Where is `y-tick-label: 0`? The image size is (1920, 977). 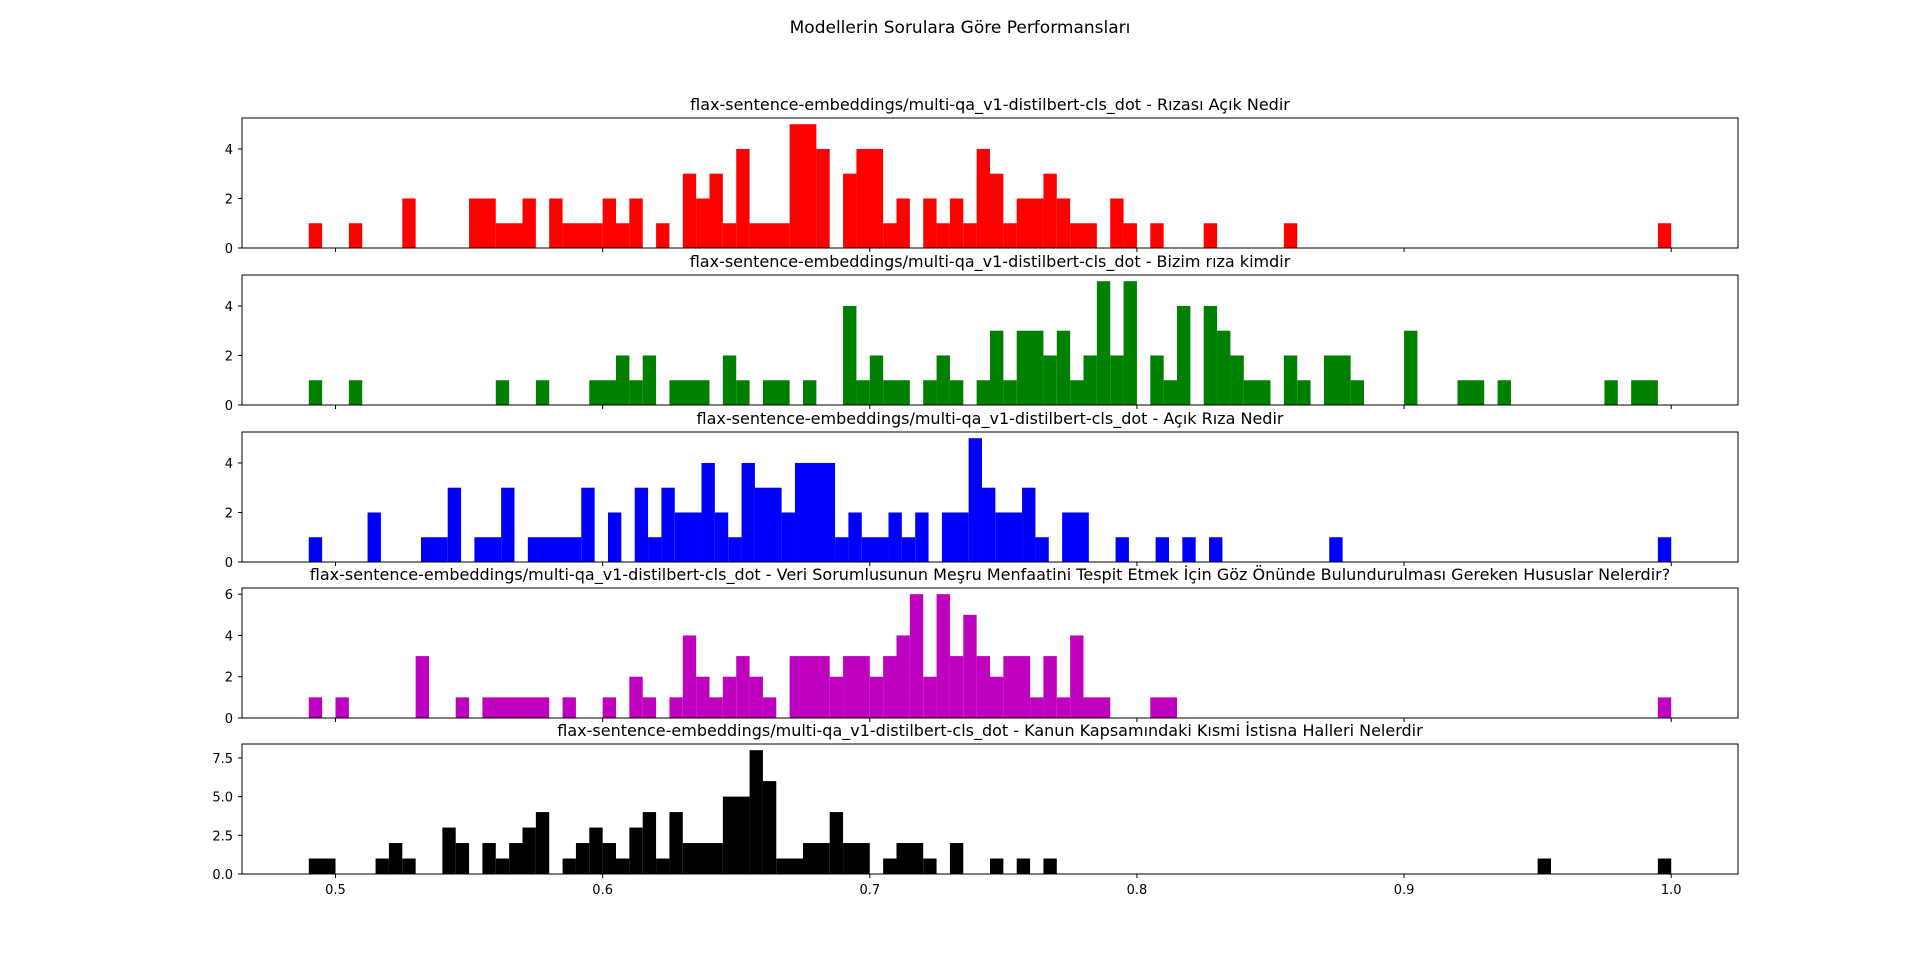 y-tick-label: 0 is located at coordinates (229, 249).